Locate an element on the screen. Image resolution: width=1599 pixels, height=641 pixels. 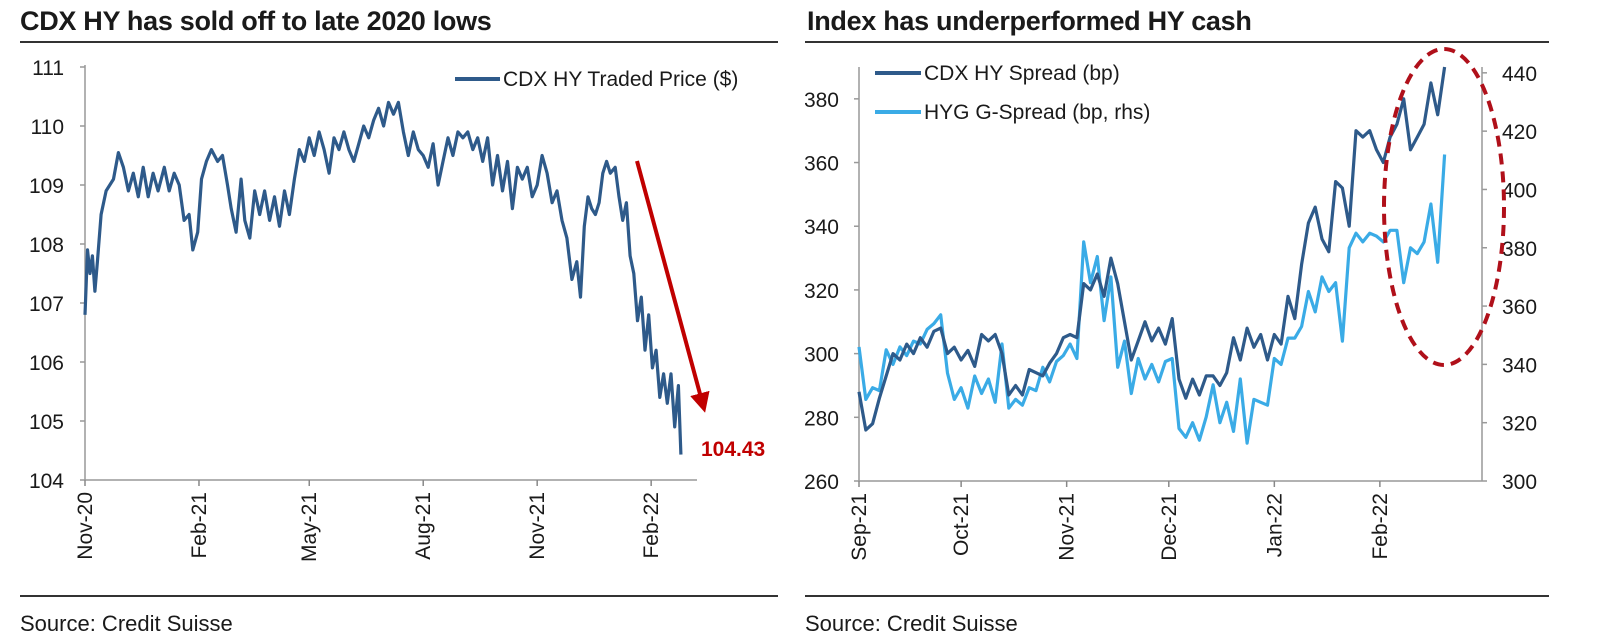
y-left-tick-label-0: 260 is located at coordinates (822, 482).